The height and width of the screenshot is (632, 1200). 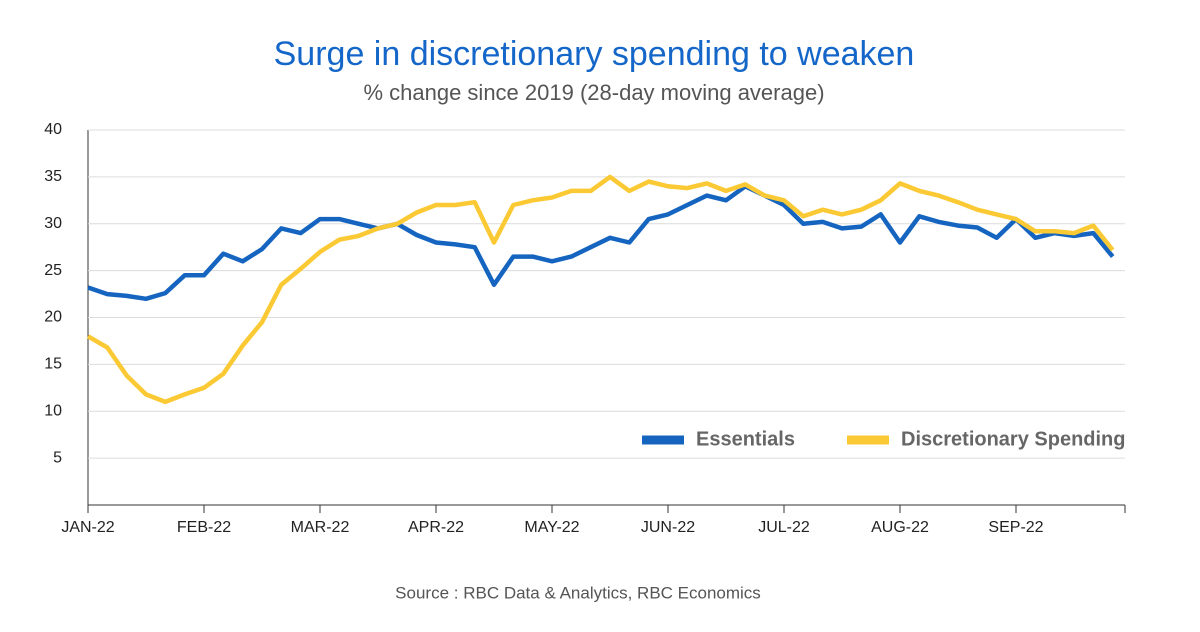 What do you see at coordinates (784, 527) in the screenshot?
I see `x-tick-label: JUL-22` at bounding box center [784, 527].